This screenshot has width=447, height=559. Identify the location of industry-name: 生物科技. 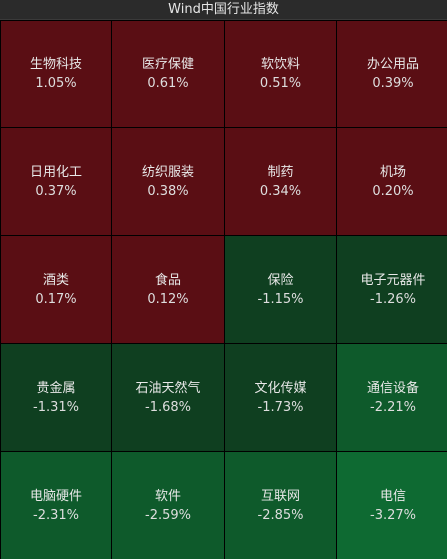
(55, 64).